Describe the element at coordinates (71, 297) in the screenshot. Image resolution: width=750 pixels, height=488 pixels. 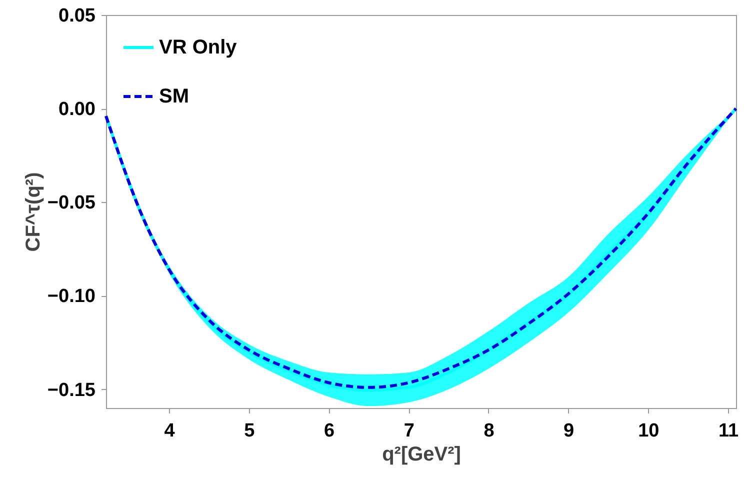
I see `y-tick-label: −0.10` at that location.